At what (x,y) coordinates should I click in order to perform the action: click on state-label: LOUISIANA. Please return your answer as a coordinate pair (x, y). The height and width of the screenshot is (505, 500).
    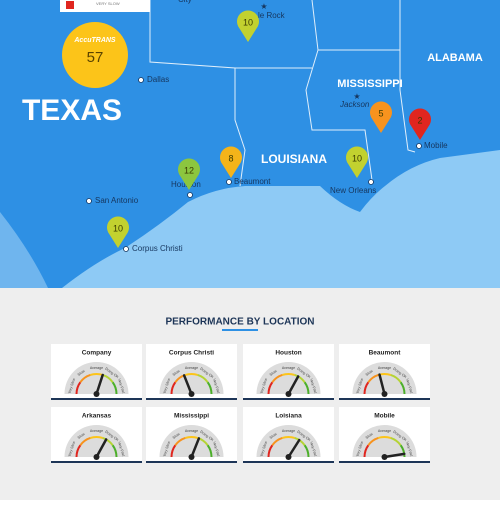
    Looking at the image, I should click on (294, 159).